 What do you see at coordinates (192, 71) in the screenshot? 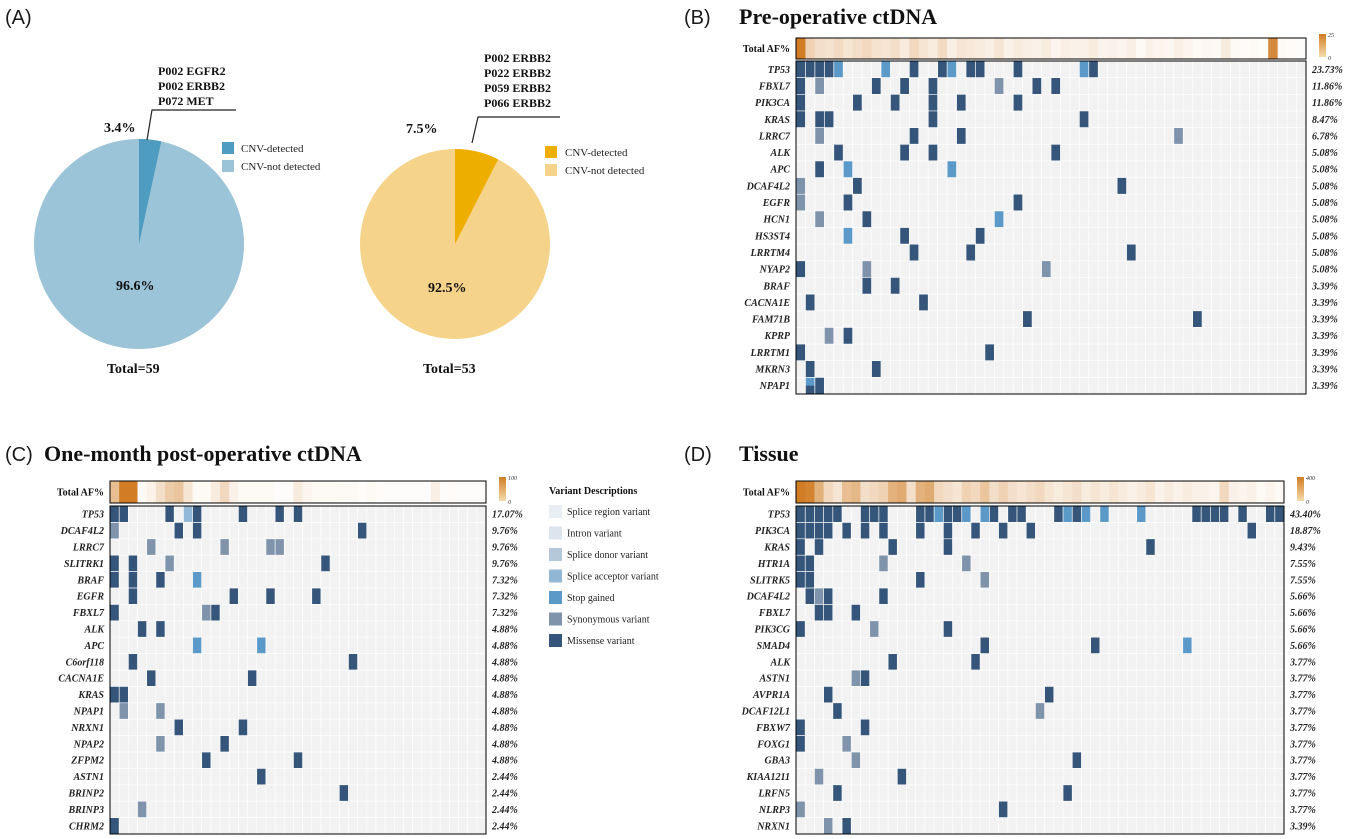
I see `pie-left-callout-line-1: P002 EGFR2` at bounding box center [192, 71].